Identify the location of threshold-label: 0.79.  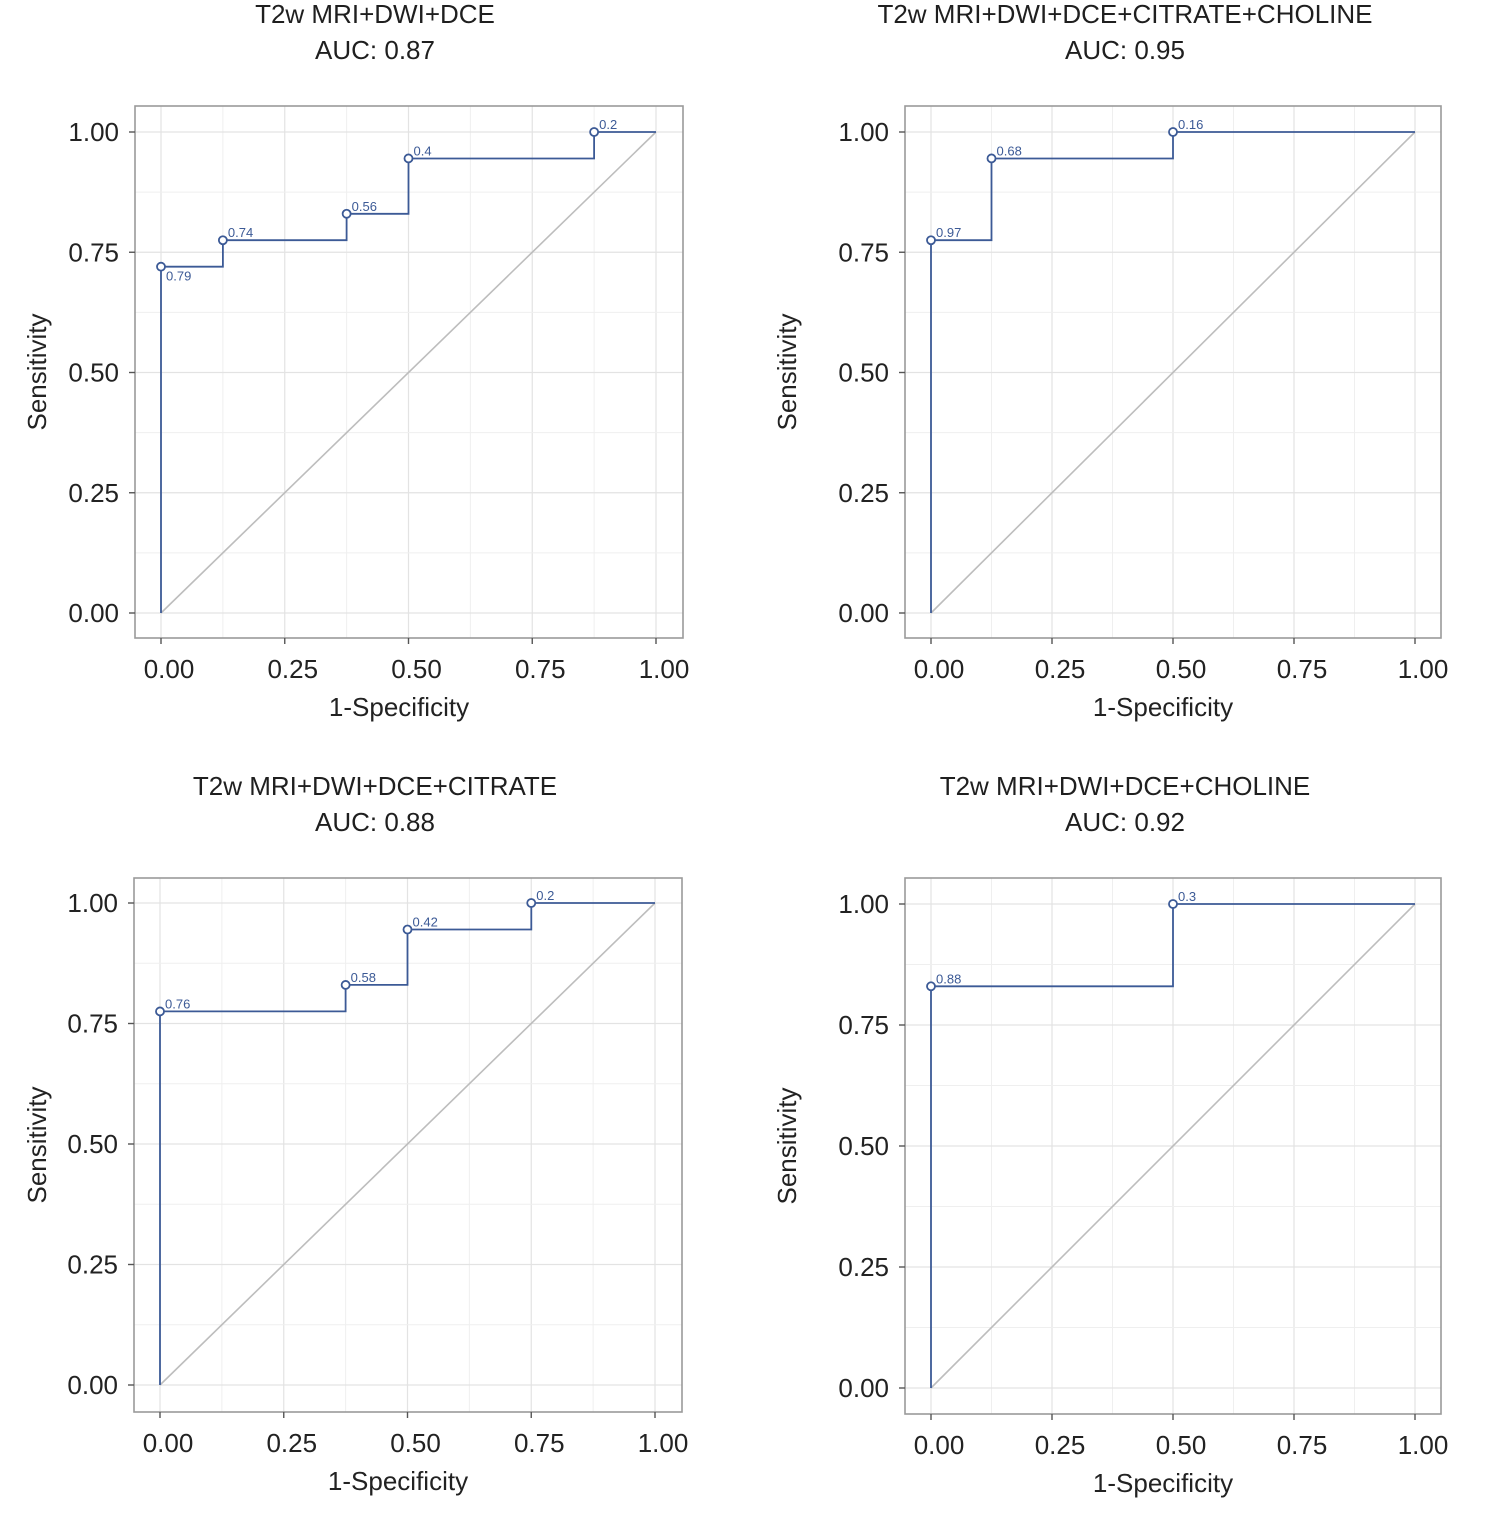
(178, 276).